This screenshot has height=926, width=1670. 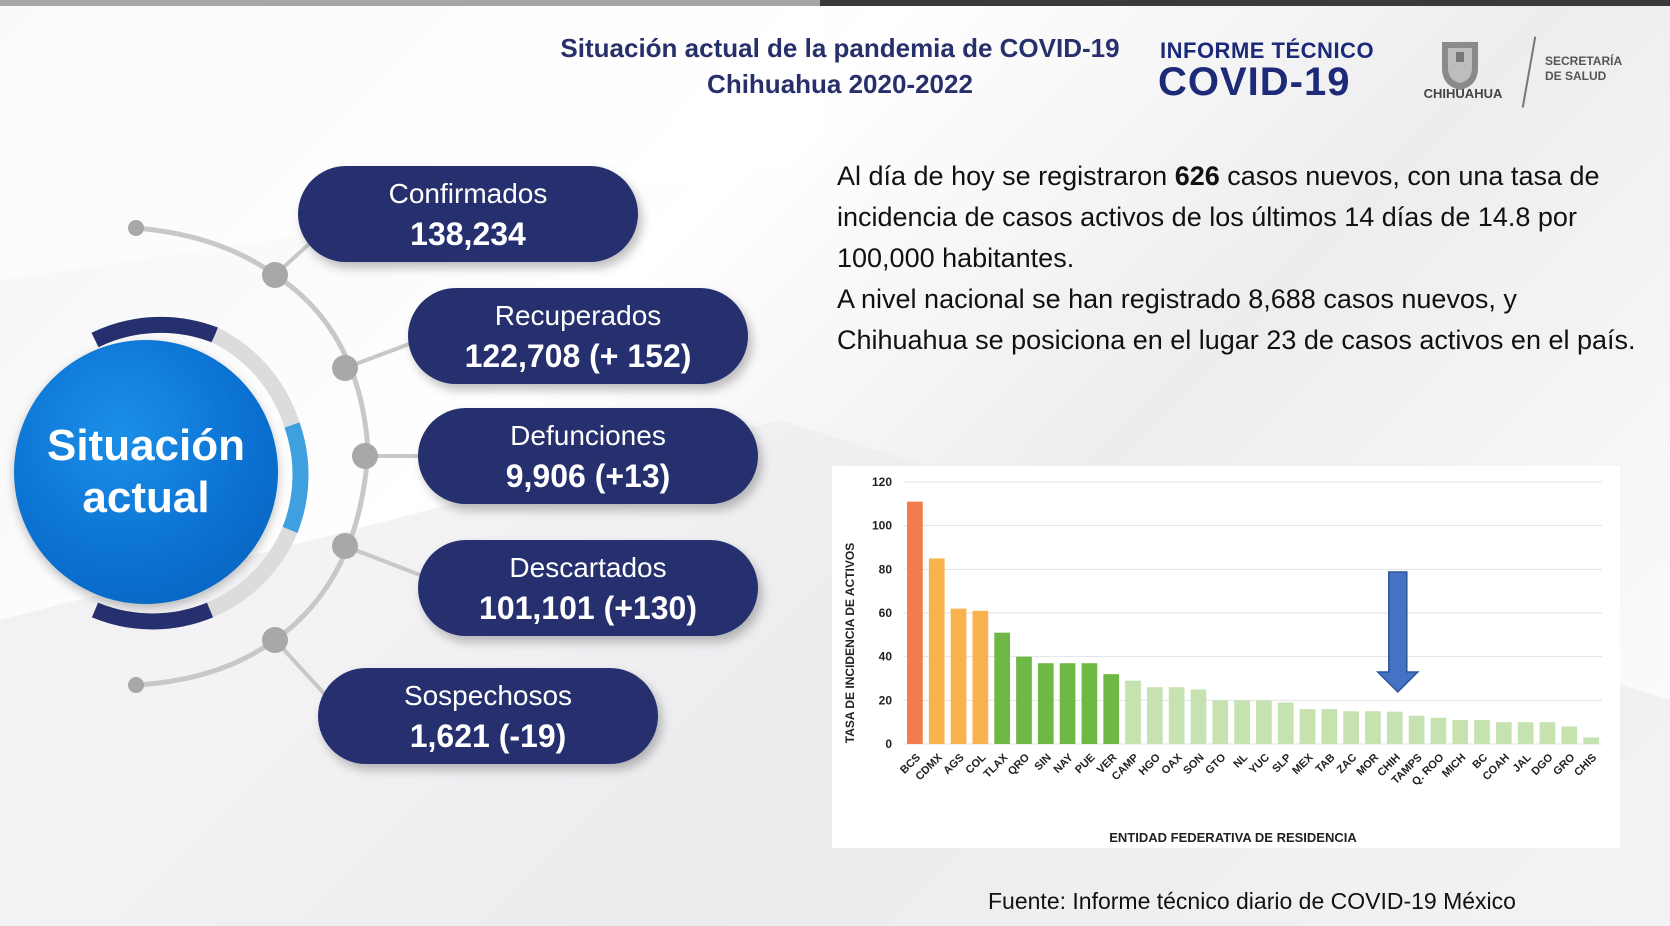 I want to click on x-tick-label: YUC, so click(x=1259, y=764).